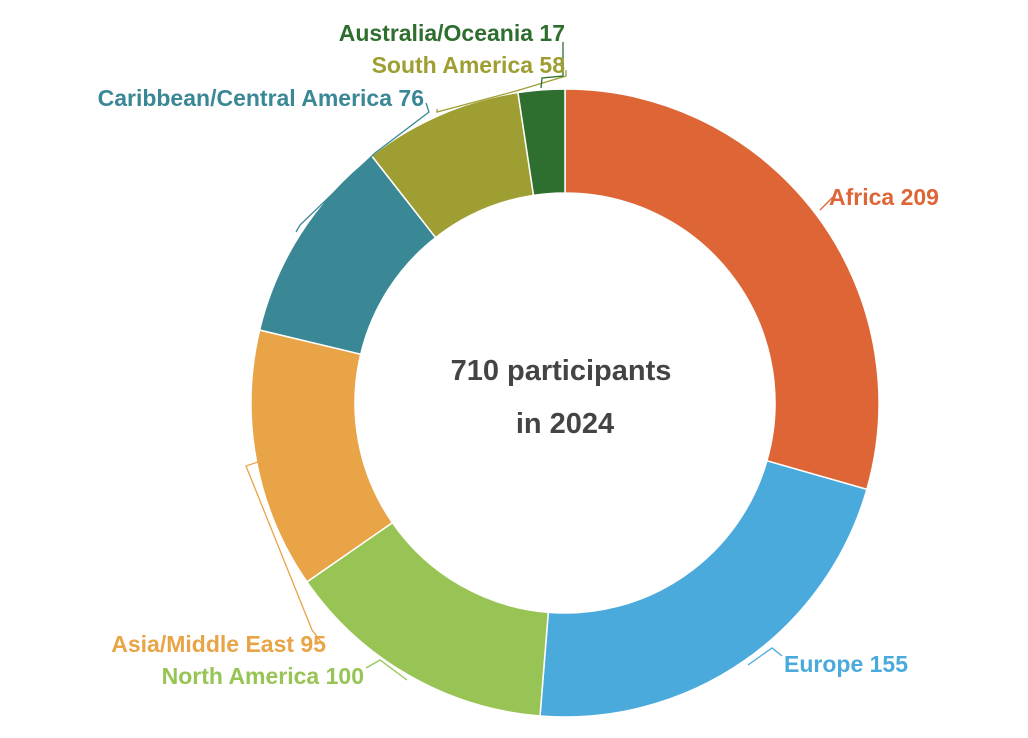 The height and width of the screenshot is (738, 1028). I want to click on label-south-america: South America 58, so click(469, 65).